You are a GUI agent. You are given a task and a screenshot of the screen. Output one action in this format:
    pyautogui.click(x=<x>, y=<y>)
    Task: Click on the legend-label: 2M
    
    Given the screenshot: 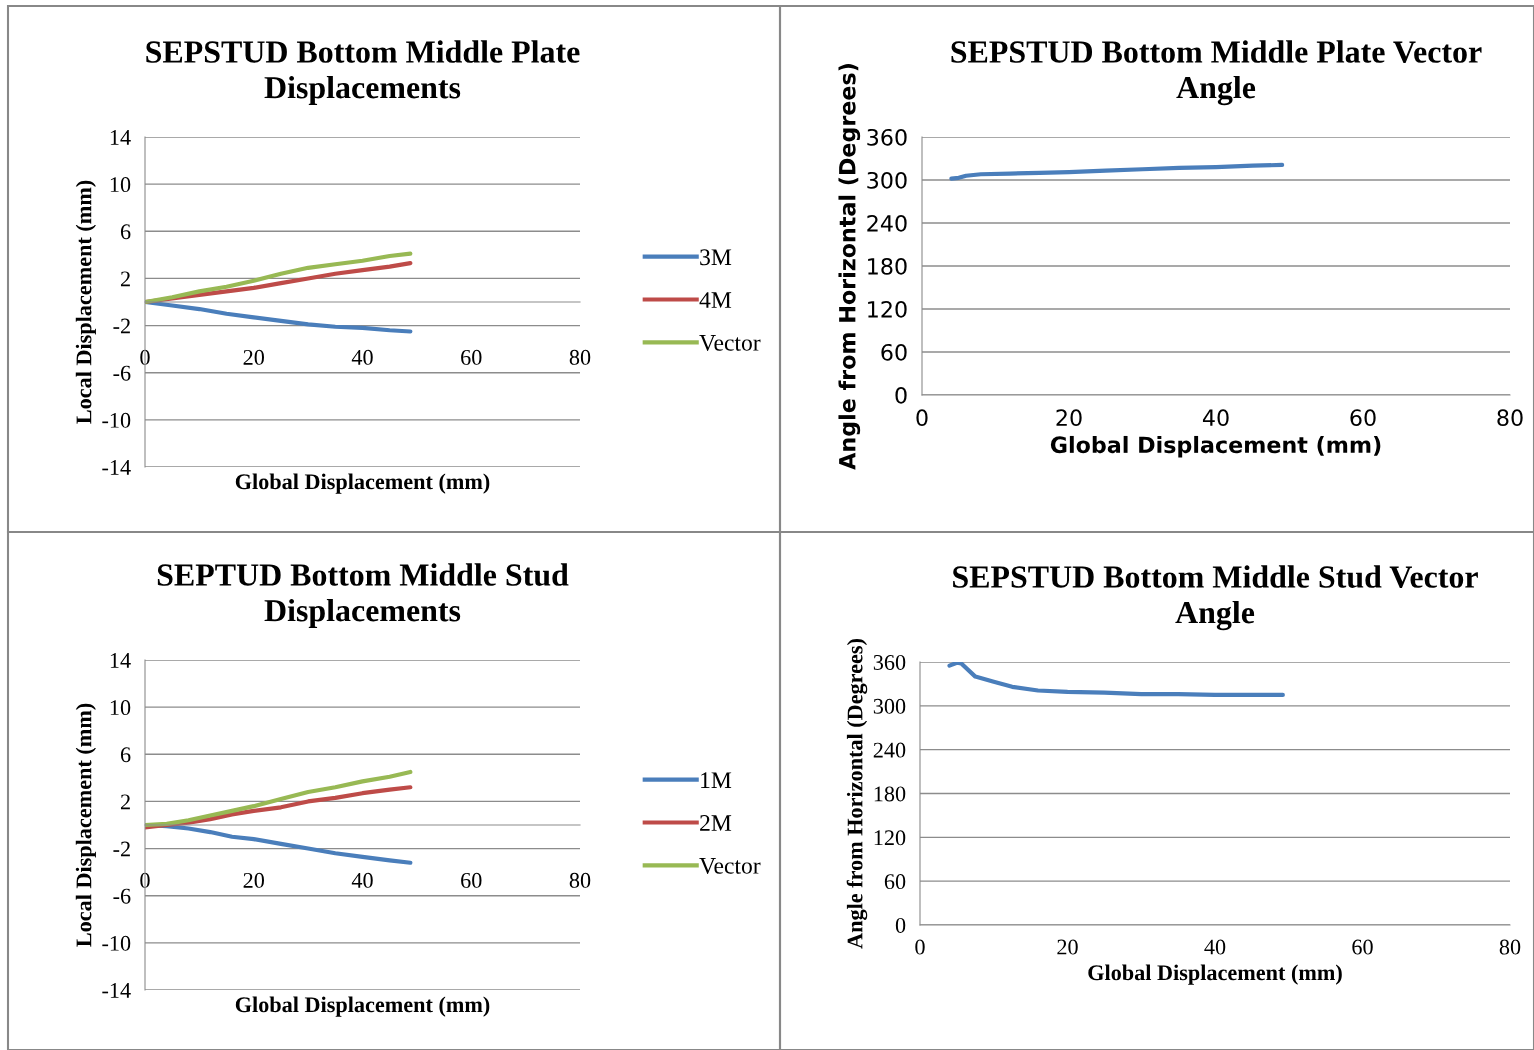 What is the action you would take?
    pyautogui.click(x=716, y=823)
    